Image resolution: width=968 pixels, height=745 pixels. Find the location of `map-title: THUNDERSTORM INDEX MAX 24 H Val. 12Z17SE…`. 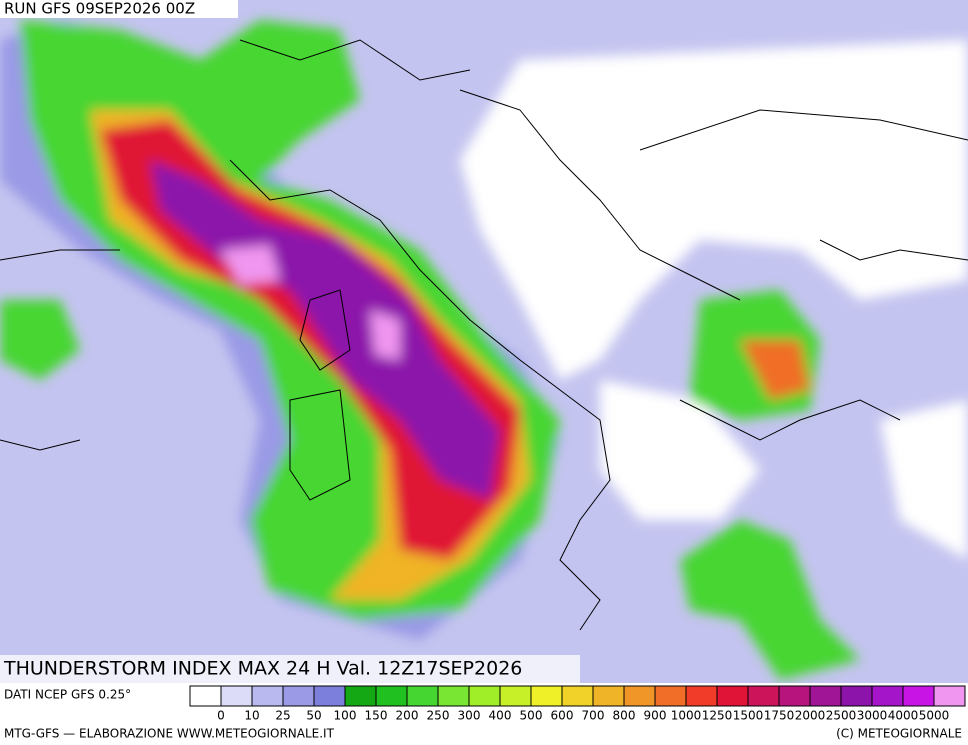

map-title: THUNDERSTORM INDEX MAX 24 H Val. 12Z17SE… is located at coordinates (262, 669).